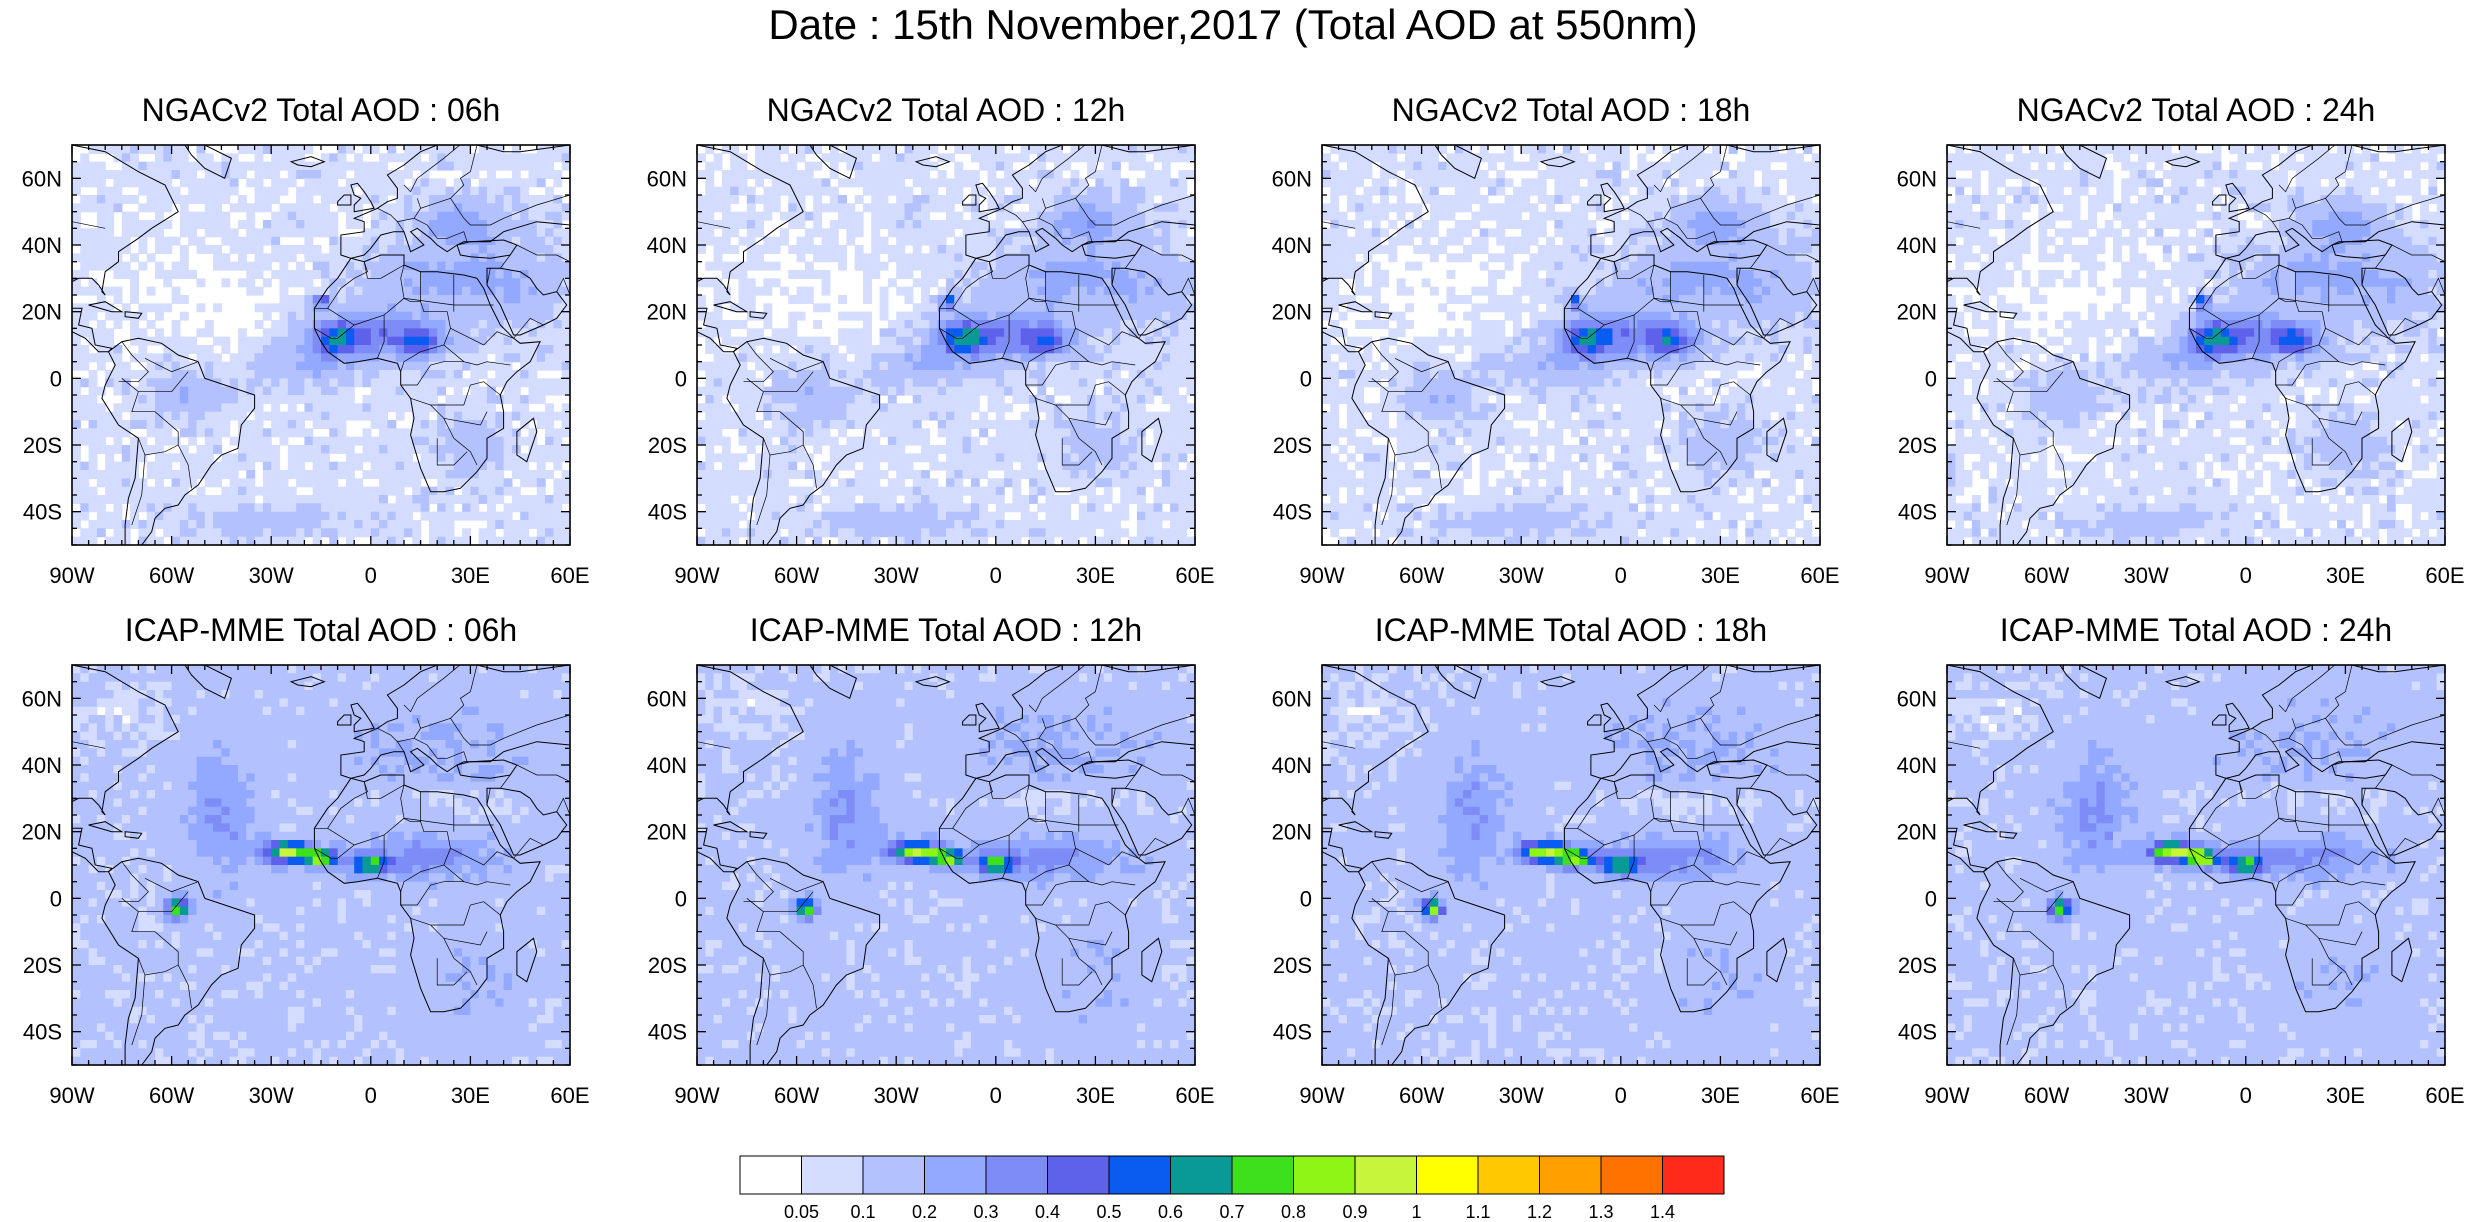 Image resolution: width=2466 pixels, height=1222 pixels. Describe the element at coordinates (71, 575) in the screenshot. I see `lon-tick-label: 90W` at that location.